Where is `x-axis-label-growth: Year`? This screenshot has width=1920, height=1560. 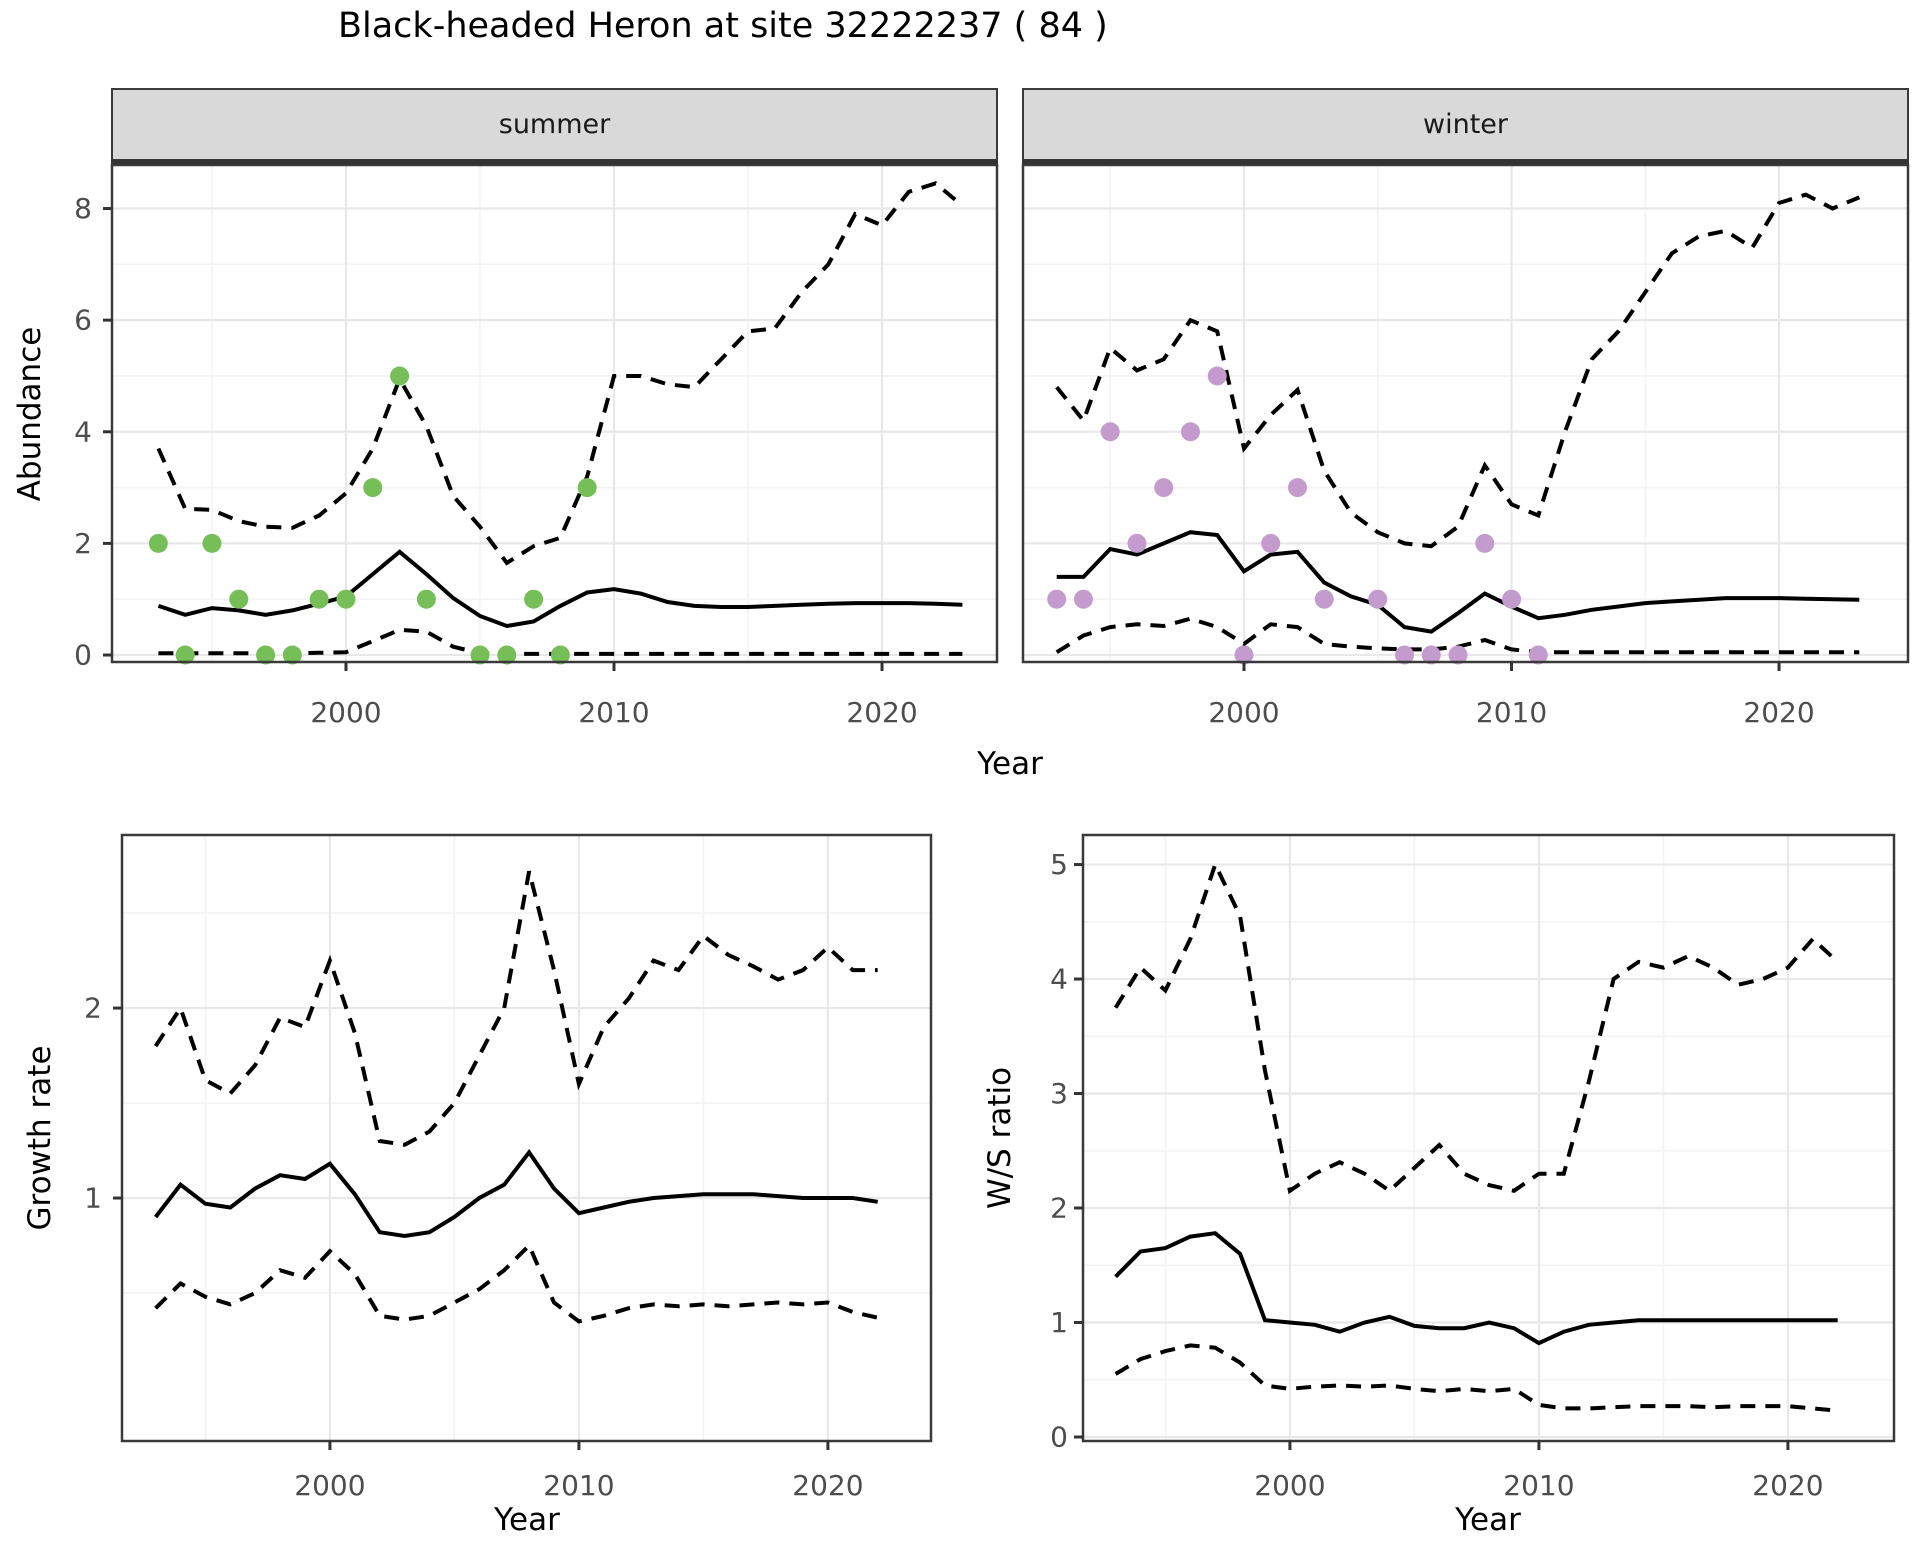
x-axis-label-growth: Year is located at coordinates (527, 1520).